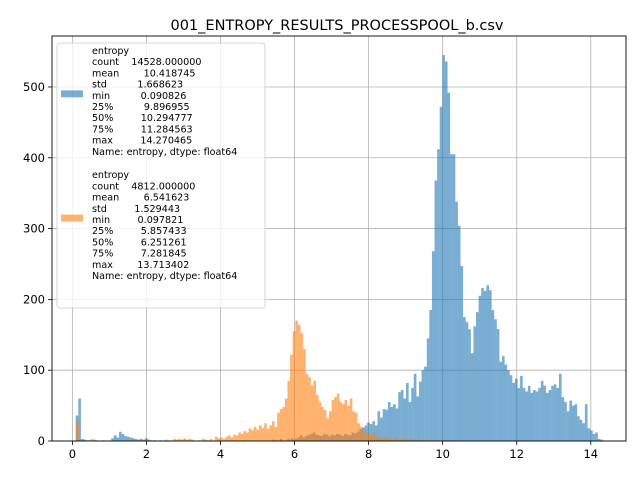  What do you see at coordinates (146, 62) in the screenshot?
I see `legend-text-line: count 14528.000000` at bounding box center [146, 62].